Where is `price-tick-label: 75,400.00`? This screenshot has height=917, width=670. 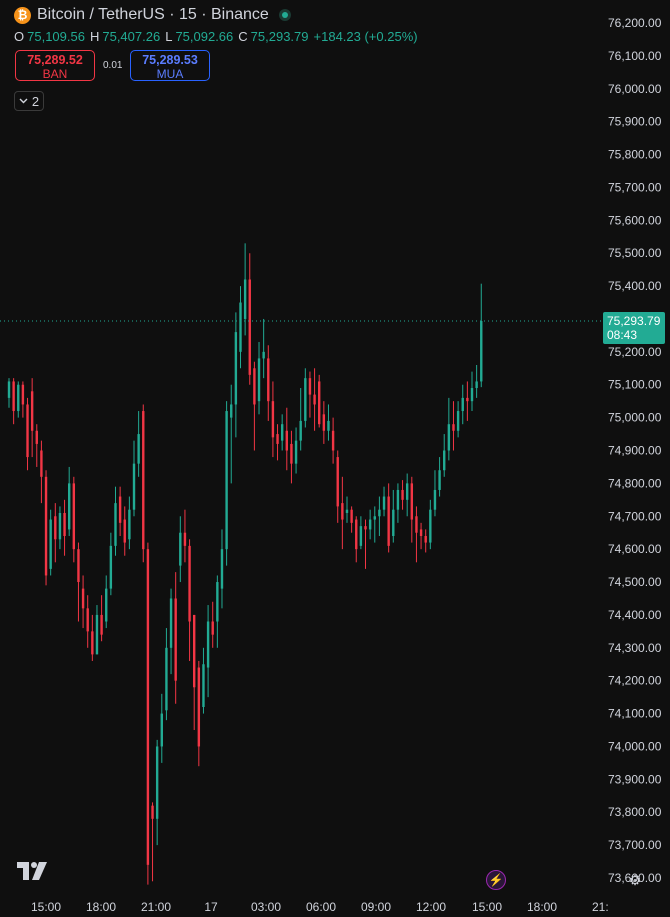 price-tick-label: 75,400.00 is located at coordinates (635, 286).